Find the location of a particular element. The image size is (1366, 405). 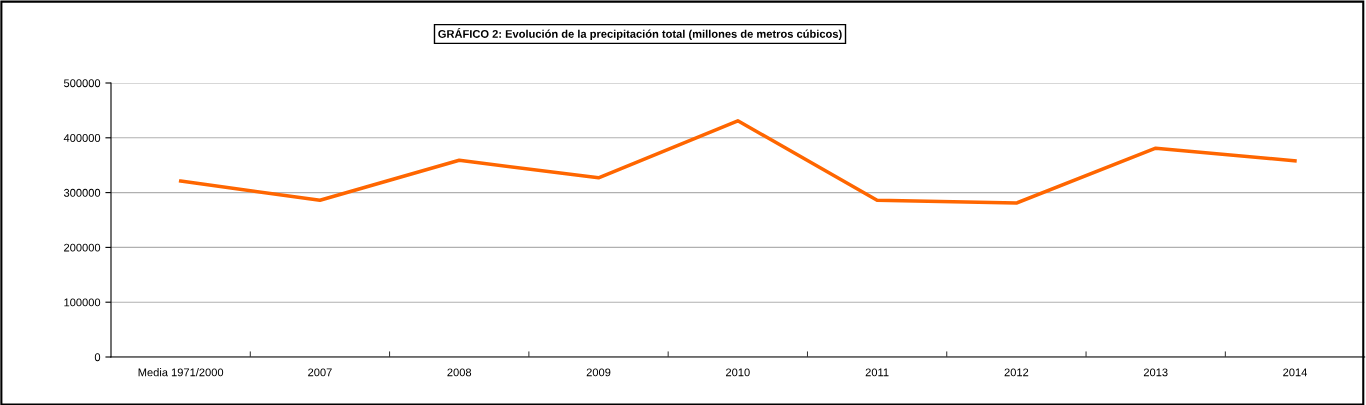

y-tick-label: 400000 is located at coordinates (82, 138).